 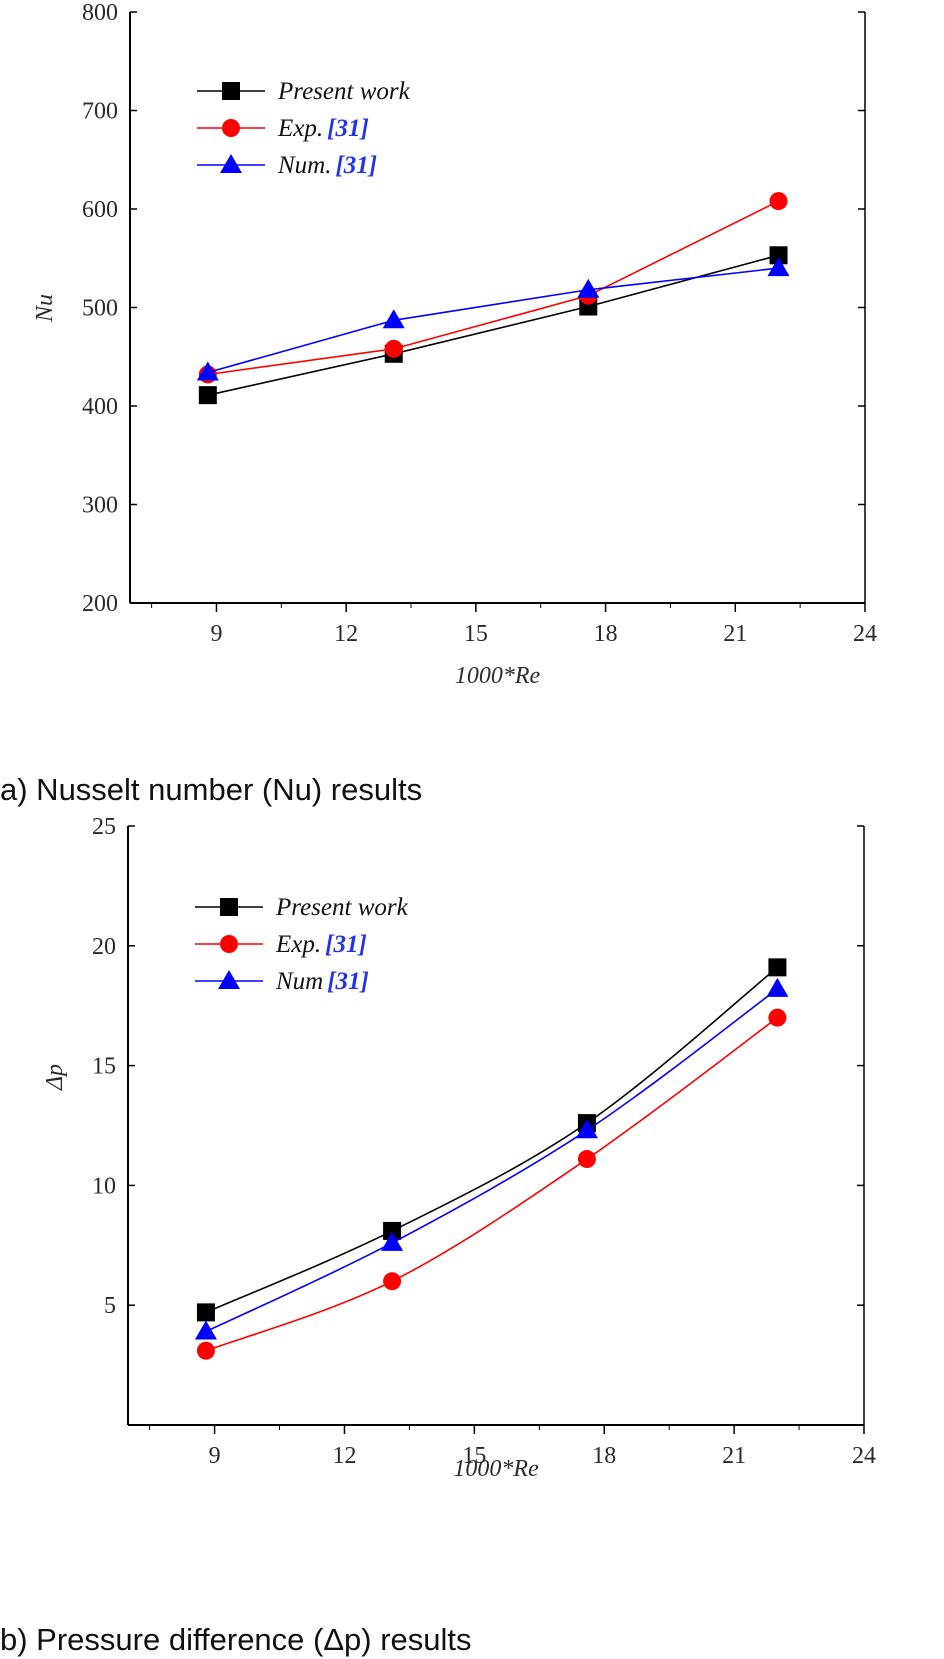 I want to click on chart-a-y-axis-label: Nu, so click(x=45, y=308).